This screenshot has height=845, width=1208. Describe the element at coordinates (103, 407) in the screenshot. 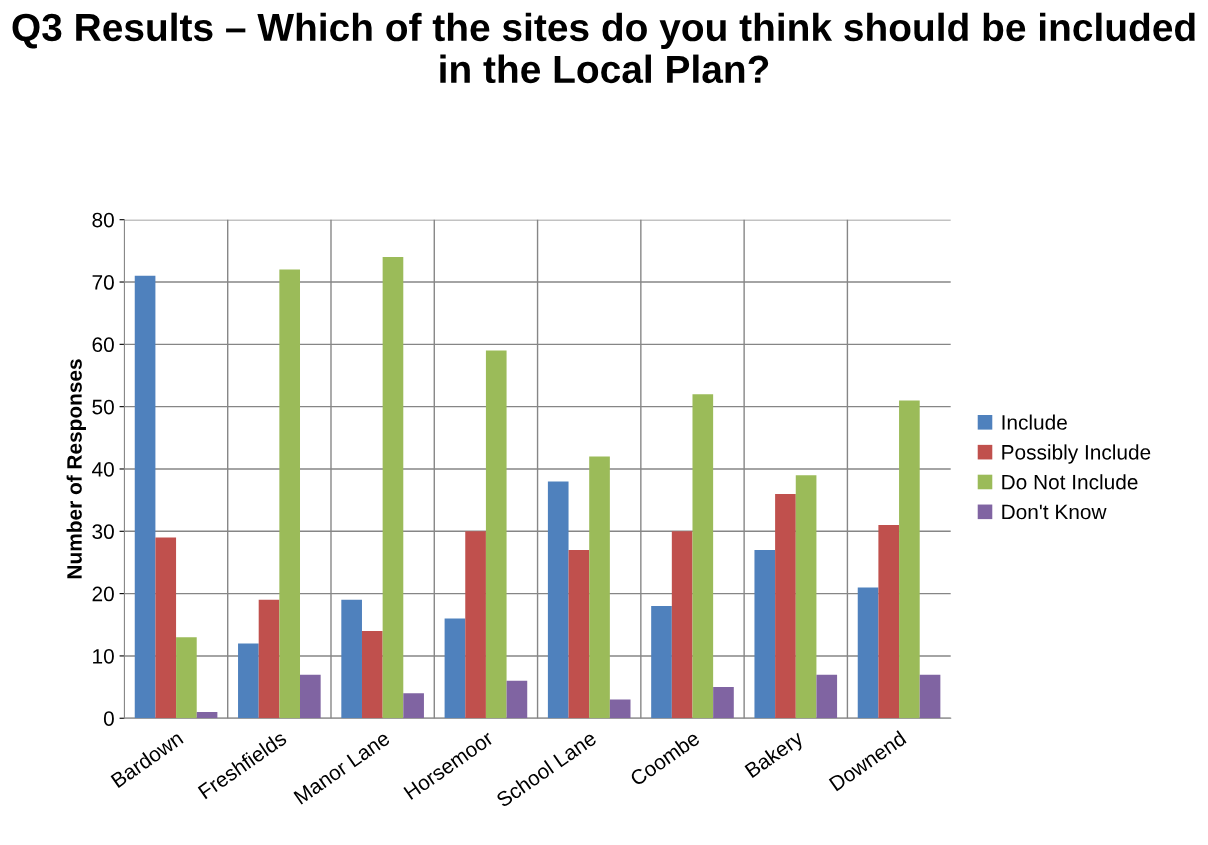

I see `y-tick-label: 50` at that location.